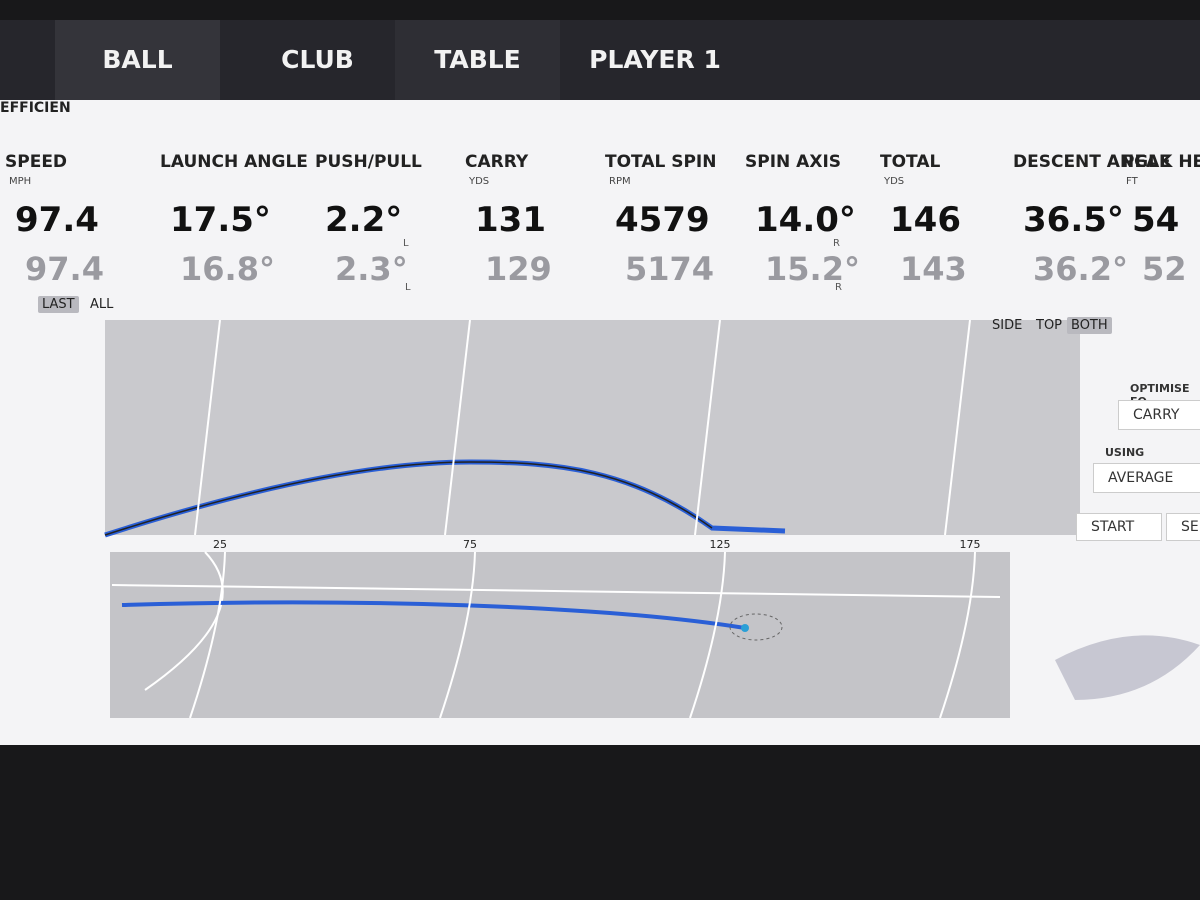 The height and width of the screenshot is (900, 1200). What do you see at coordinates (518, 269) in the screenshot?
I see `metric-compare: 129` at bounding box center [518, 269].